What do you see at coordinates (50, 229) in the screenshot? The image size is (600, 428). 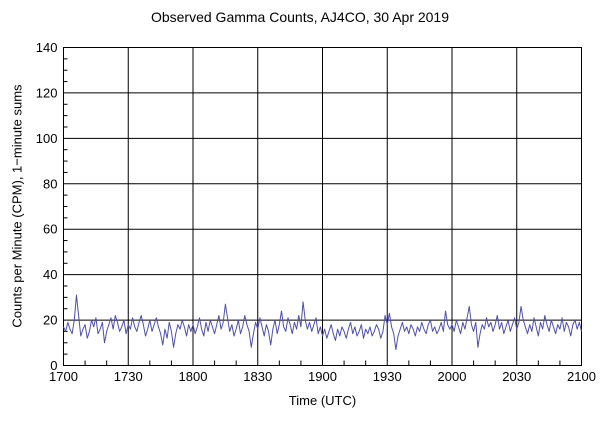 I see `y-tick-label: 60` at bounding box center [50, 229].